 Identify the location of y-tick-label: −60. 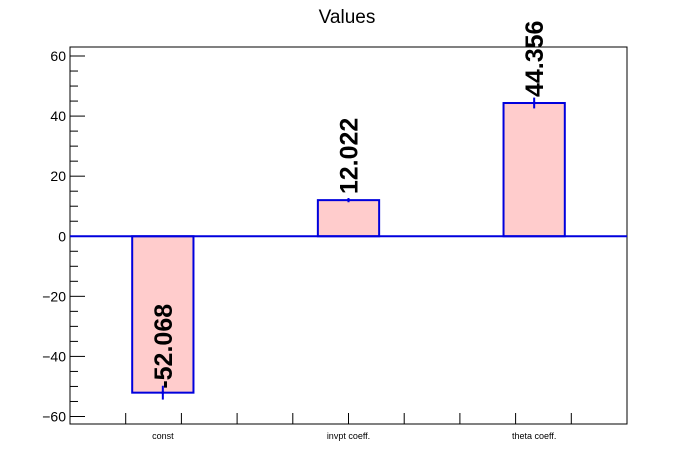
(54, 416).